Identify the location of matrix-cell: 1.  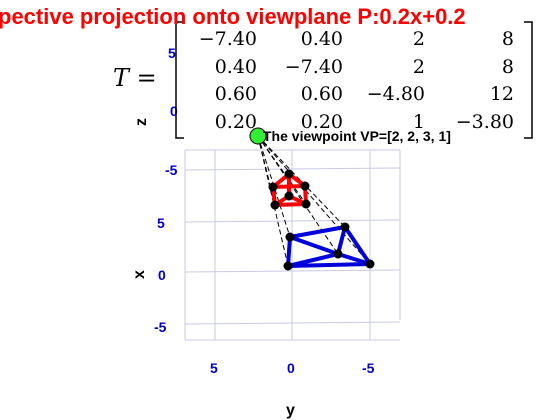
(419, 122).